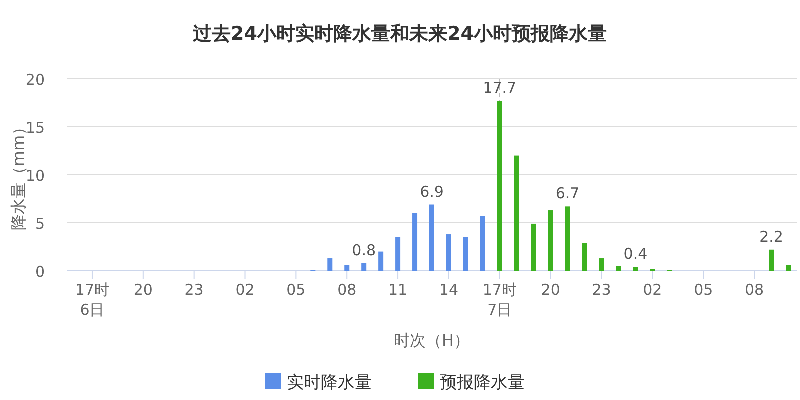 This screenshot has width=800, height=400. I want to click on data-label: 17.7, so click(500, 88).